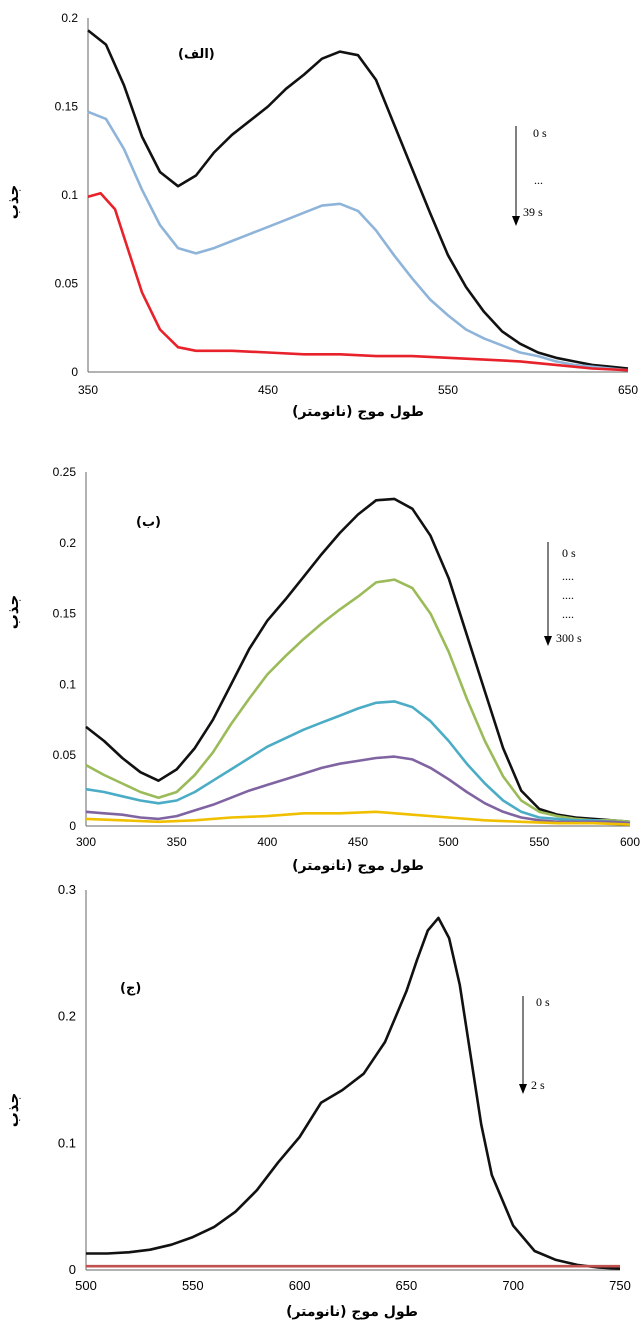 The height and width of the screenshot is (1327, 644). Describe the element at coordinates (130, 988) in the screenshot. I see `chart-c-panel-label: (ج)` at that location.